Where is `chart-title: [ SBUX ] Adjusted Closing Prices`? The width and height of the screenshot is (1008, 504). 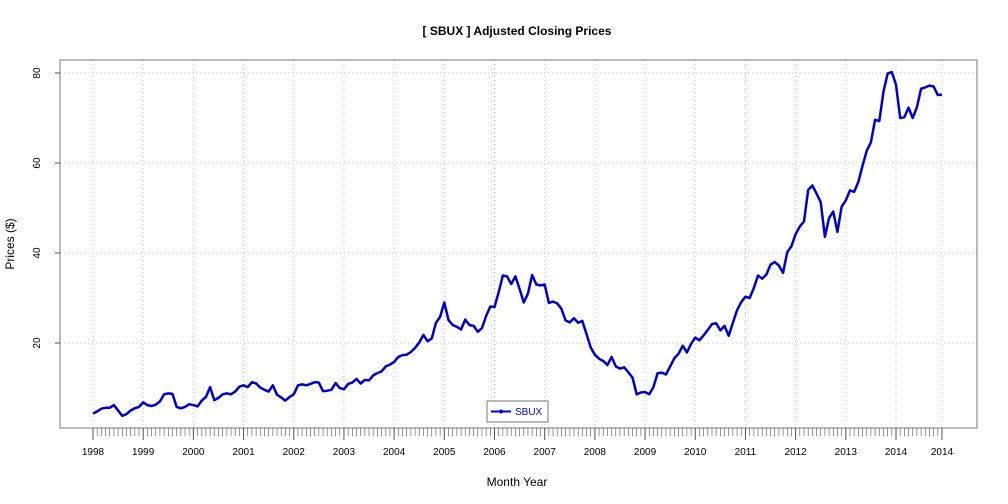
chart-title: [ SBUX ] Adjusted Closing Prices is located at coordinates (517, 31).